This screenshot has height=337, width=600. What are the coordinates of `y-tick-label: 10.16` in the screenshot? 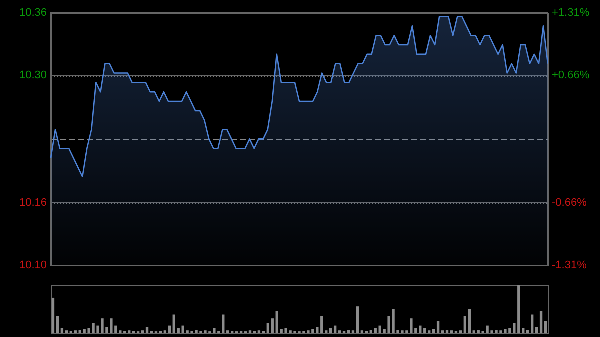 It's located at (33, 202).